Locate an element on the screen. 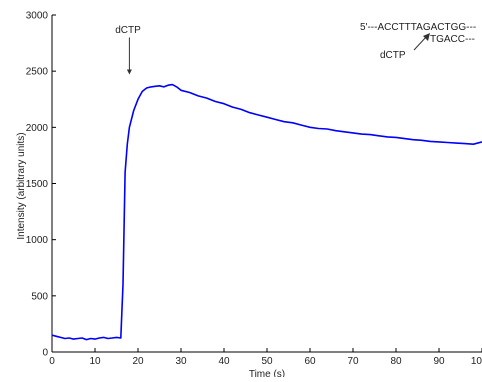 Image resolution: width=482 pixels, height=382 pixels. x-tick-label: 30 is located at coordinates (181, 361).